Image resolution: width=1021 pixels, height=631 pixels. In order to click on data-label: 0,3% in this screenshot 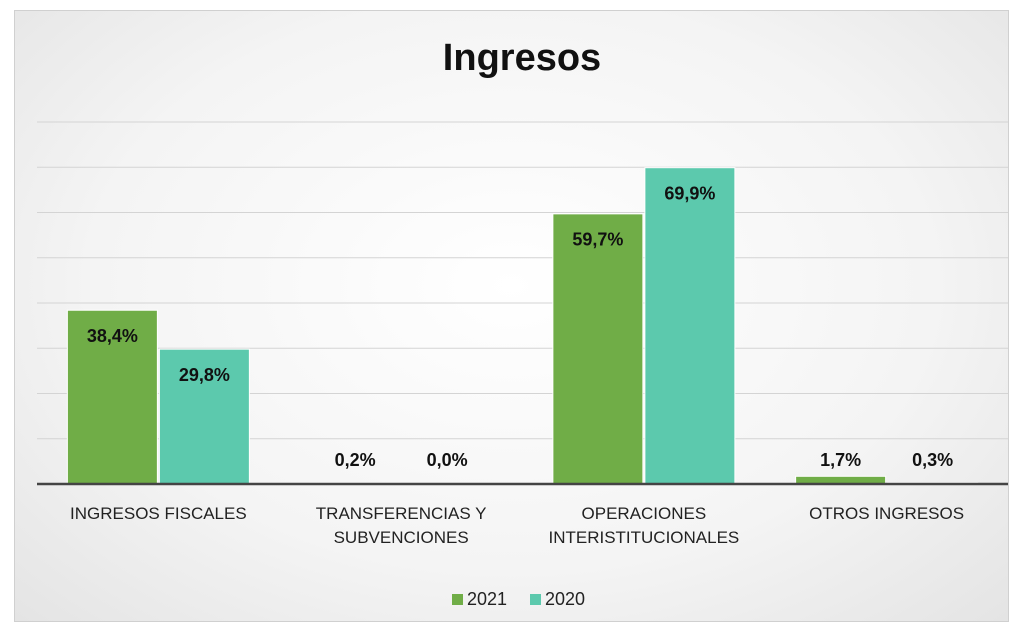, I will do `click(932, 460)`.